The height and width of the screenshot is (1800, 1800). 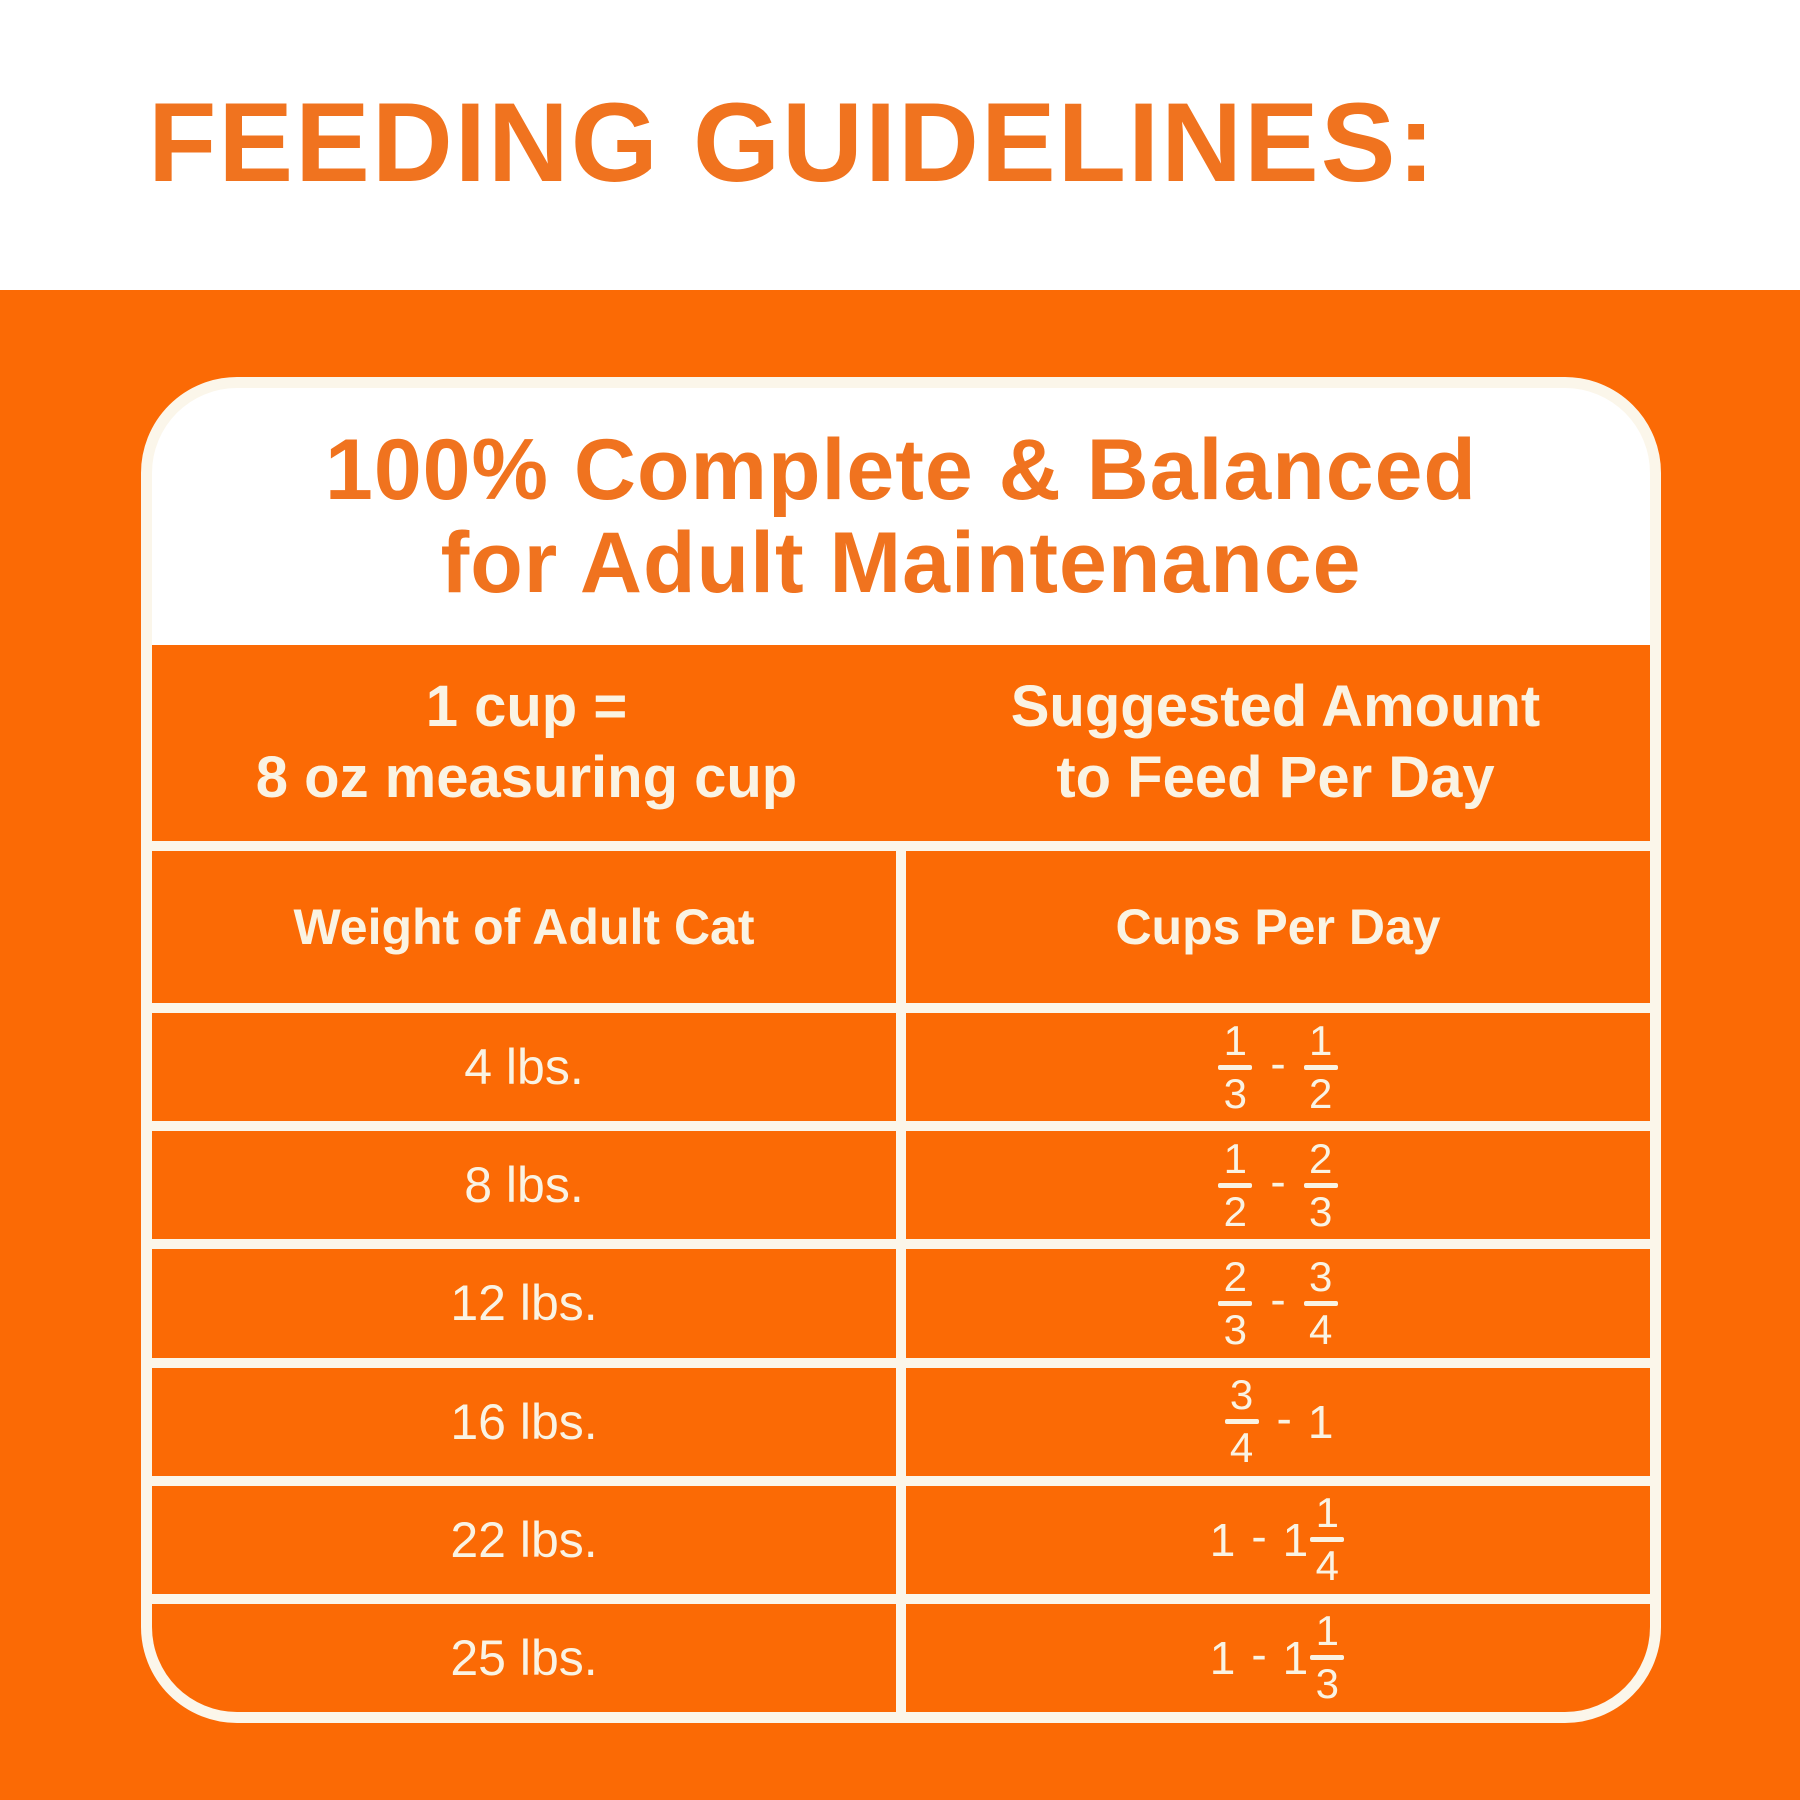 I want to click on weight-cell: 12 lbs., so click(x=524, y=1303).